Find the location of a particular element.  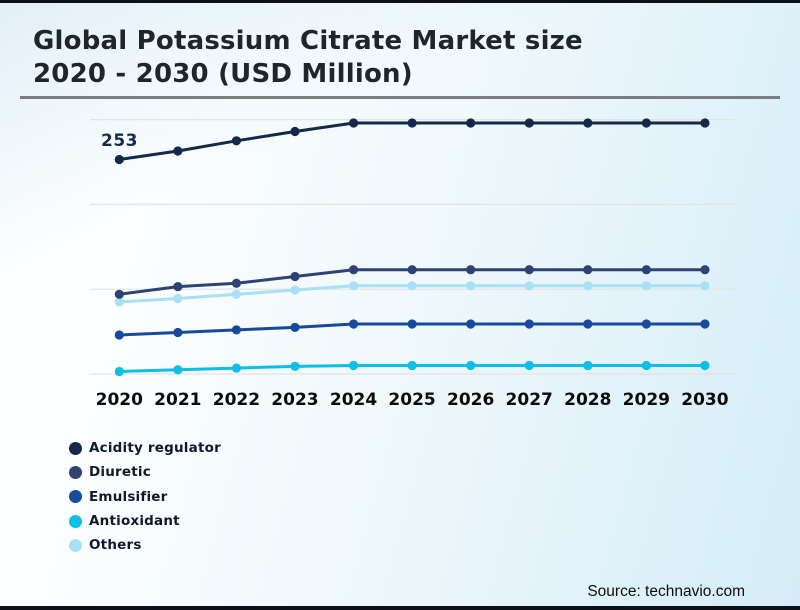

data-point-diuretic-2026 is located at coordinates (471, 270).